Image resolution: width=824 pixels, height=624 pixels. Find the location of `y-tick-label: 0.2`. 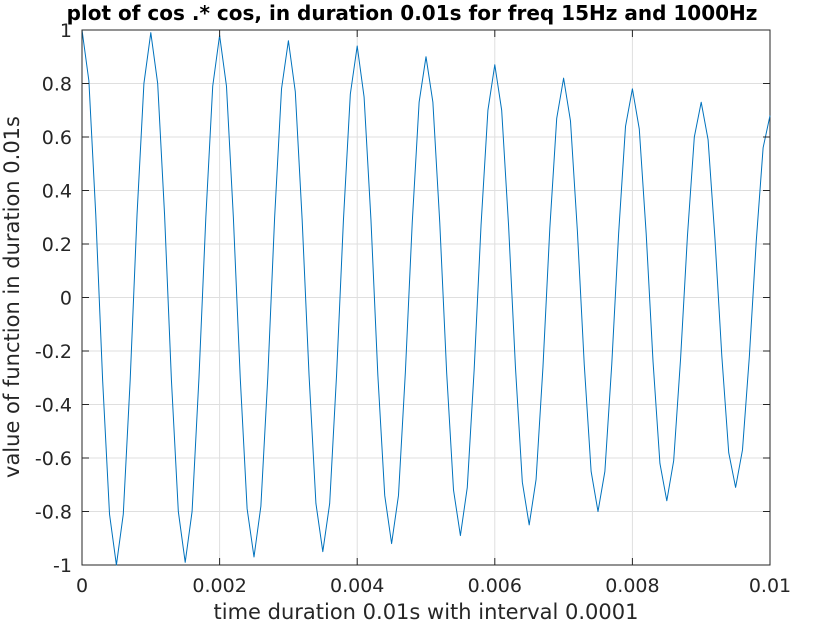

y-tick-label: 0.2 is located at coordinates (57, 245).